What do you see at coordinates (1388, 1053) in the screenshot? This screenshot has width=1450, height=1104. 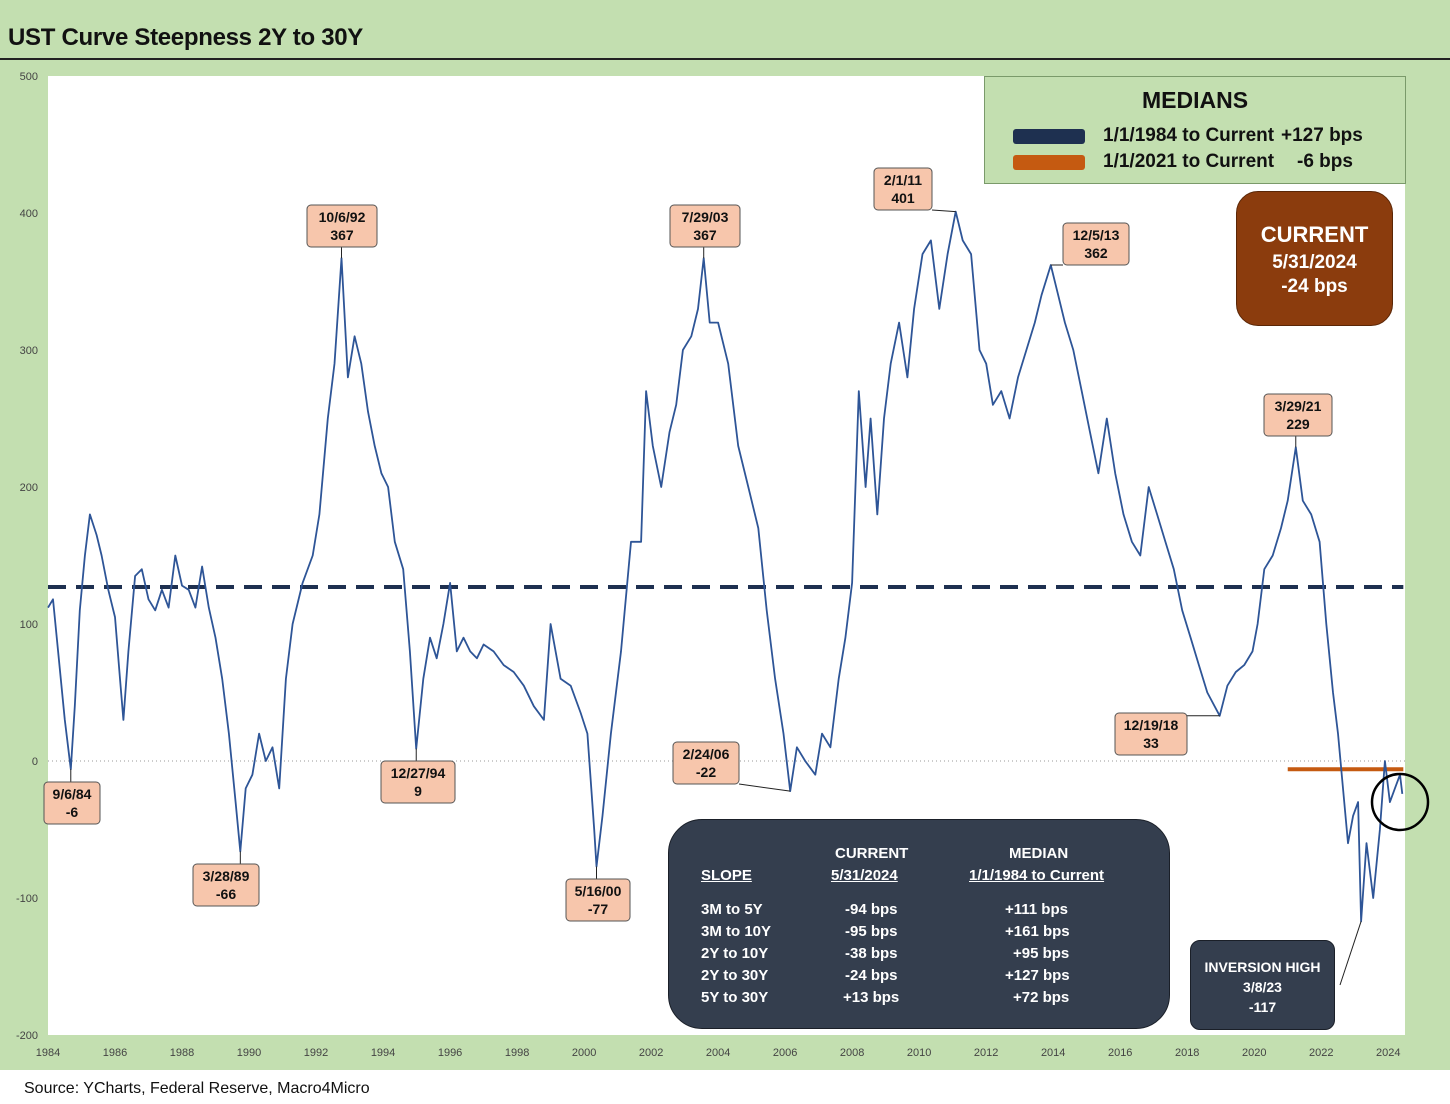 I see `x-tick-label: 2024` at bounding box center [1388, 1053].